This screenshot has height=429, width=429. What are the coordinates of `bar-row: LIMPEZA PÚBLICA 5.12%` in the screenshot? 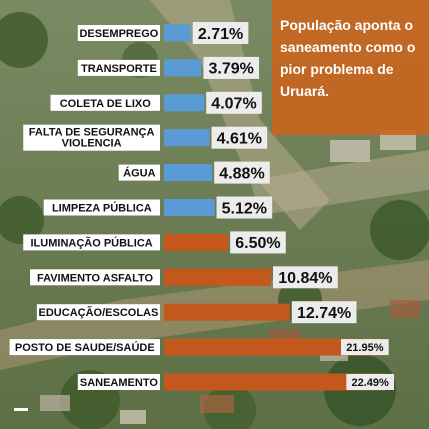 It's located at (158, 207).